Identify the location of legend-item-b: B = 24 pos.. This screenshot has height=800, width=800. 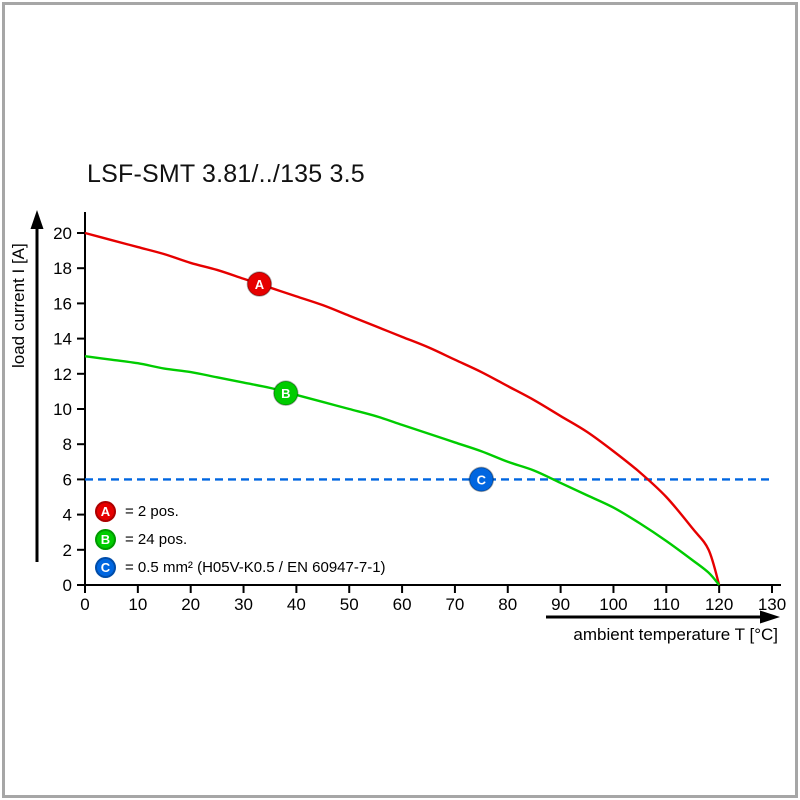
(240, 539).